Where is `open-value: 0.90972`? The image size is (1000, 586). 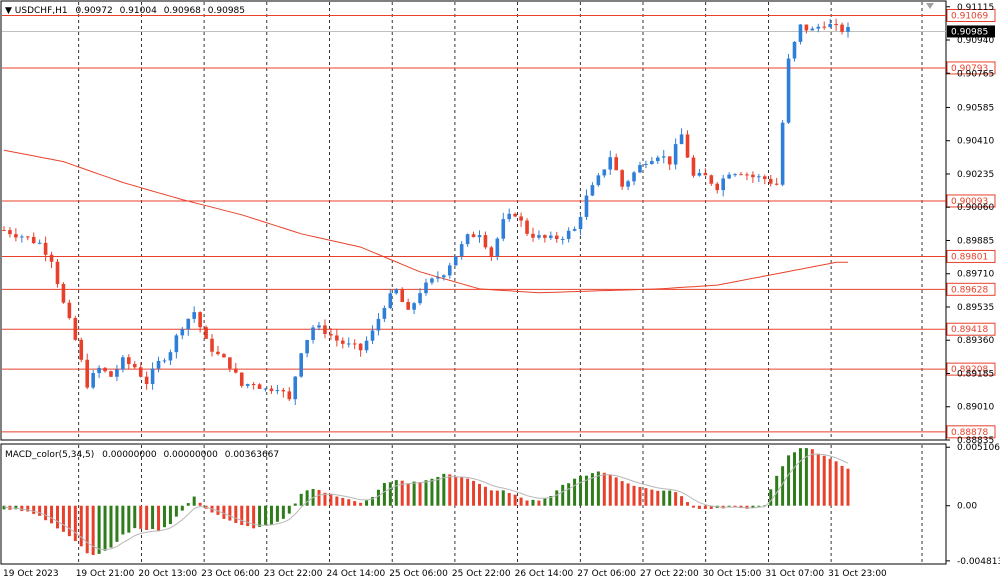 open-value: 0.90972 is located at coordinates (94, 11).